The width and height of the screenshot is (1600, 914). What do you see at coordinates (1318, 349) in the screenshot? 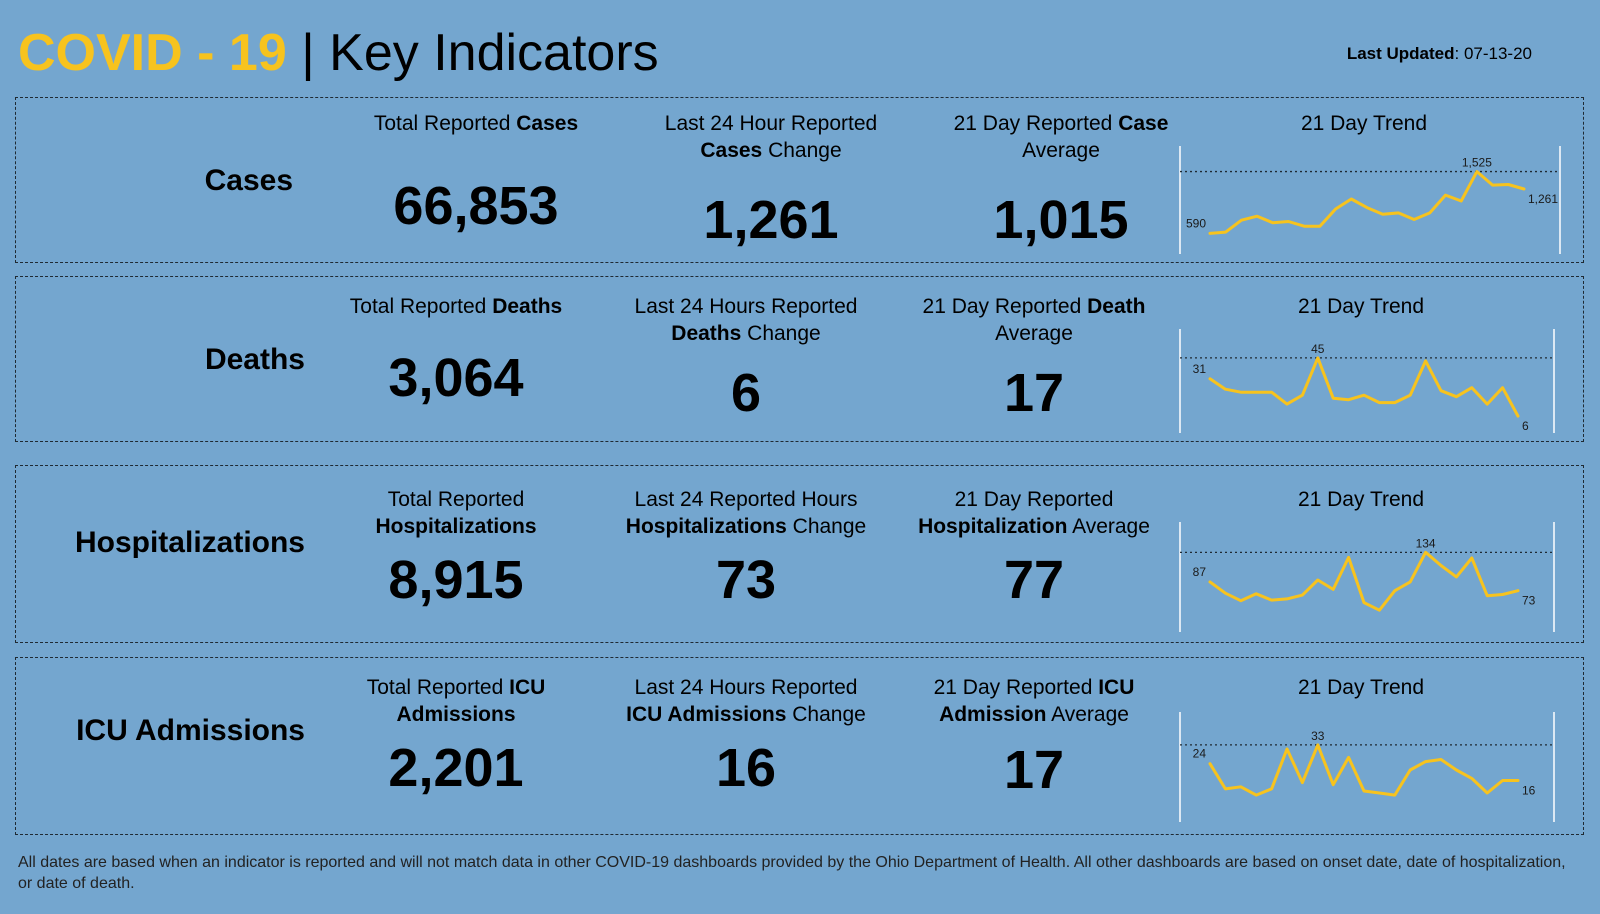
I see `deaths-trend-max-label: 45` at bounding box center [1318, 349].